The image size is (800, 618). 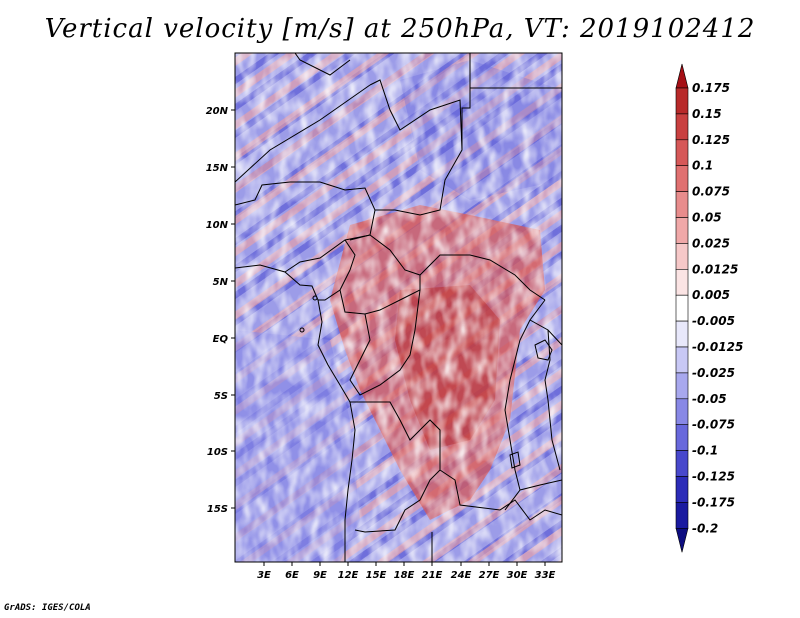 What do you see at coordinates (705, 451) in the screenshot?
I see `colorbar-level-label: -0.1` at bounding box center [705, 451].